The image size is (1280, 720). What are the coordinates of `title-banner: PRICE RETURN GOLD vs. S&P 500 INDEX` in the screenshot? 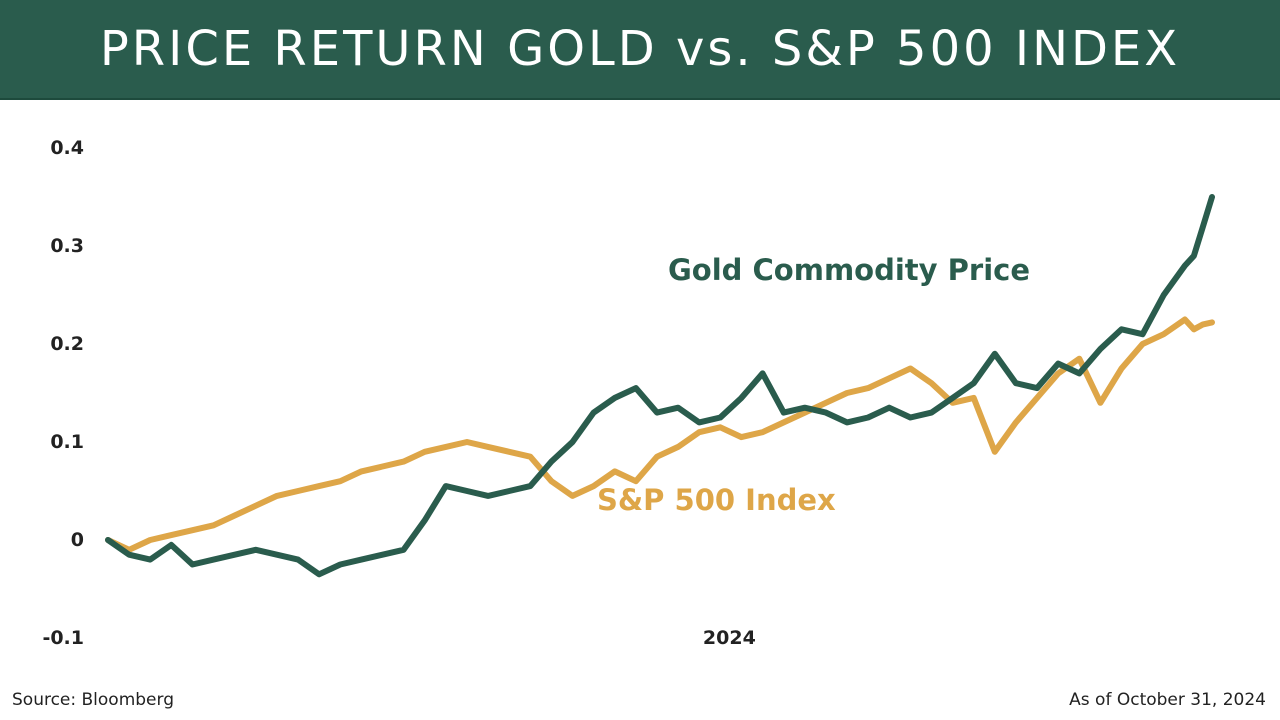 It's located at (640, 50).